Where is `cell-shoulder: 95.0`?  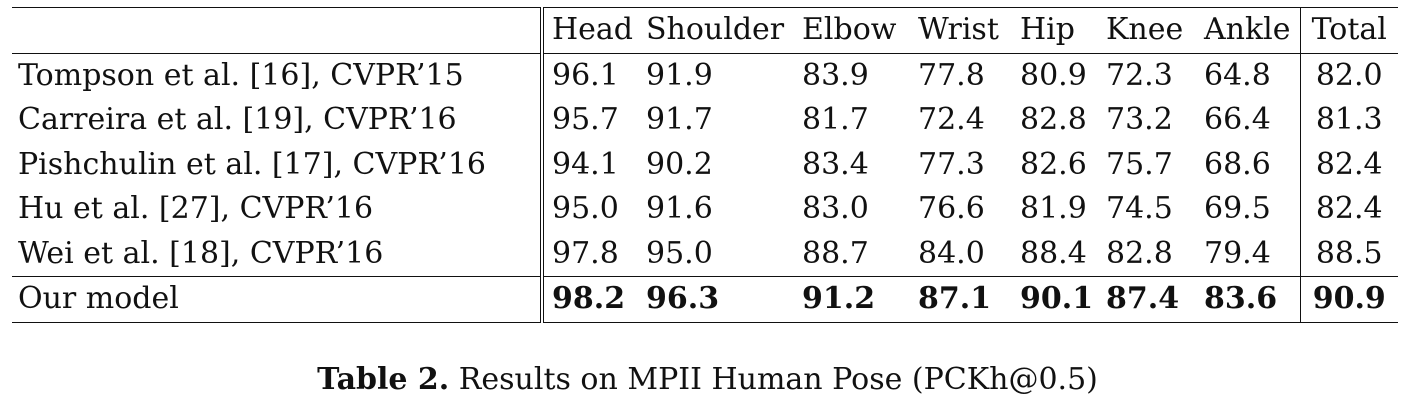
cell-shoulder: 95.0 is located at coordinates (679, 253).